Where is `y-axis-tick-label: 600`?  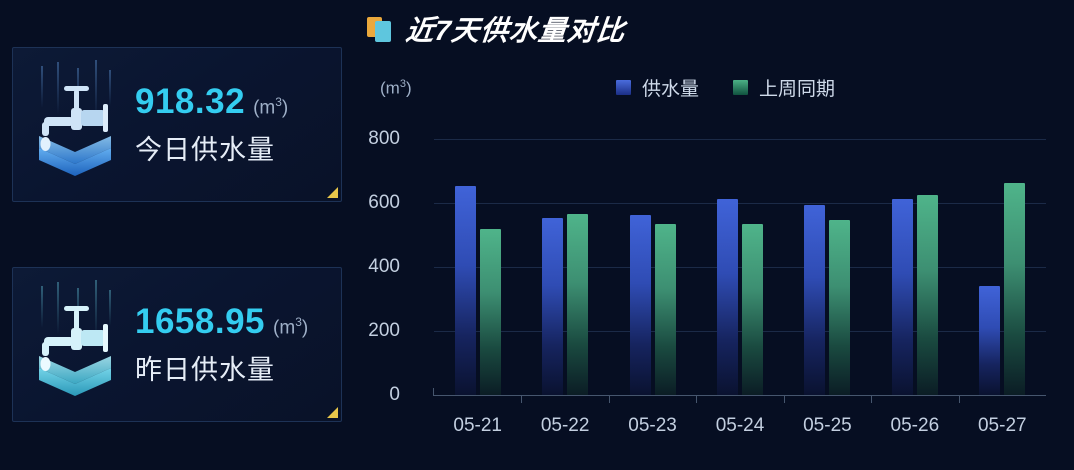
y-axis-tick-label: 600 is located at coordinates (384, 202).